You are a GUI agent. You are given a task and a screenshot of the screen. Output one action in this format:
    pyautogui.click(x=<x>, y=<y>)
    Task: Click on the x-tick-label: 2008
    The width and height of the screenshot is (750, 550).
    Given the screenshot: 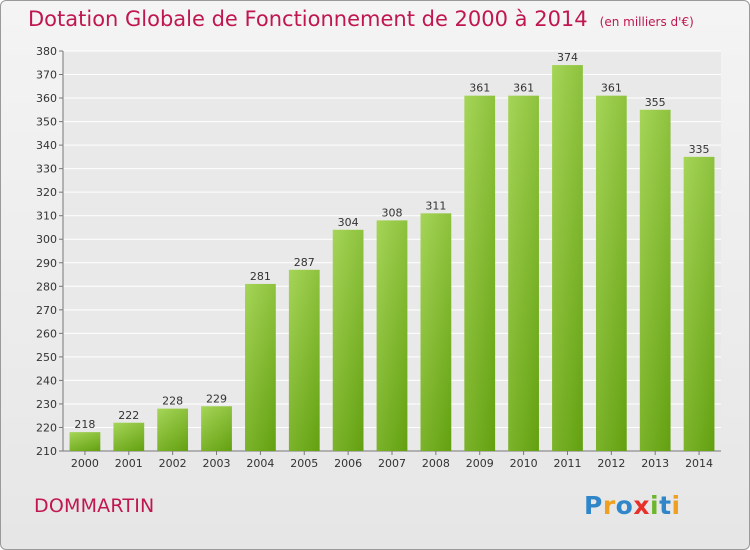 What is the action you would take?
    pyautogui.click(x=436, y=463)
    